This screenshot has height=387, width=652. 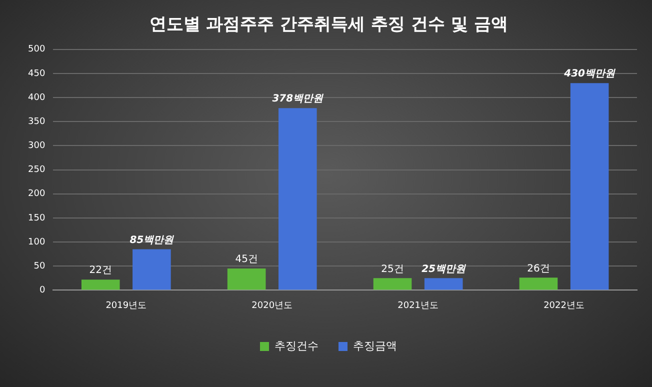 I want to click on data-label: 22건, so click(x=100, y=270).